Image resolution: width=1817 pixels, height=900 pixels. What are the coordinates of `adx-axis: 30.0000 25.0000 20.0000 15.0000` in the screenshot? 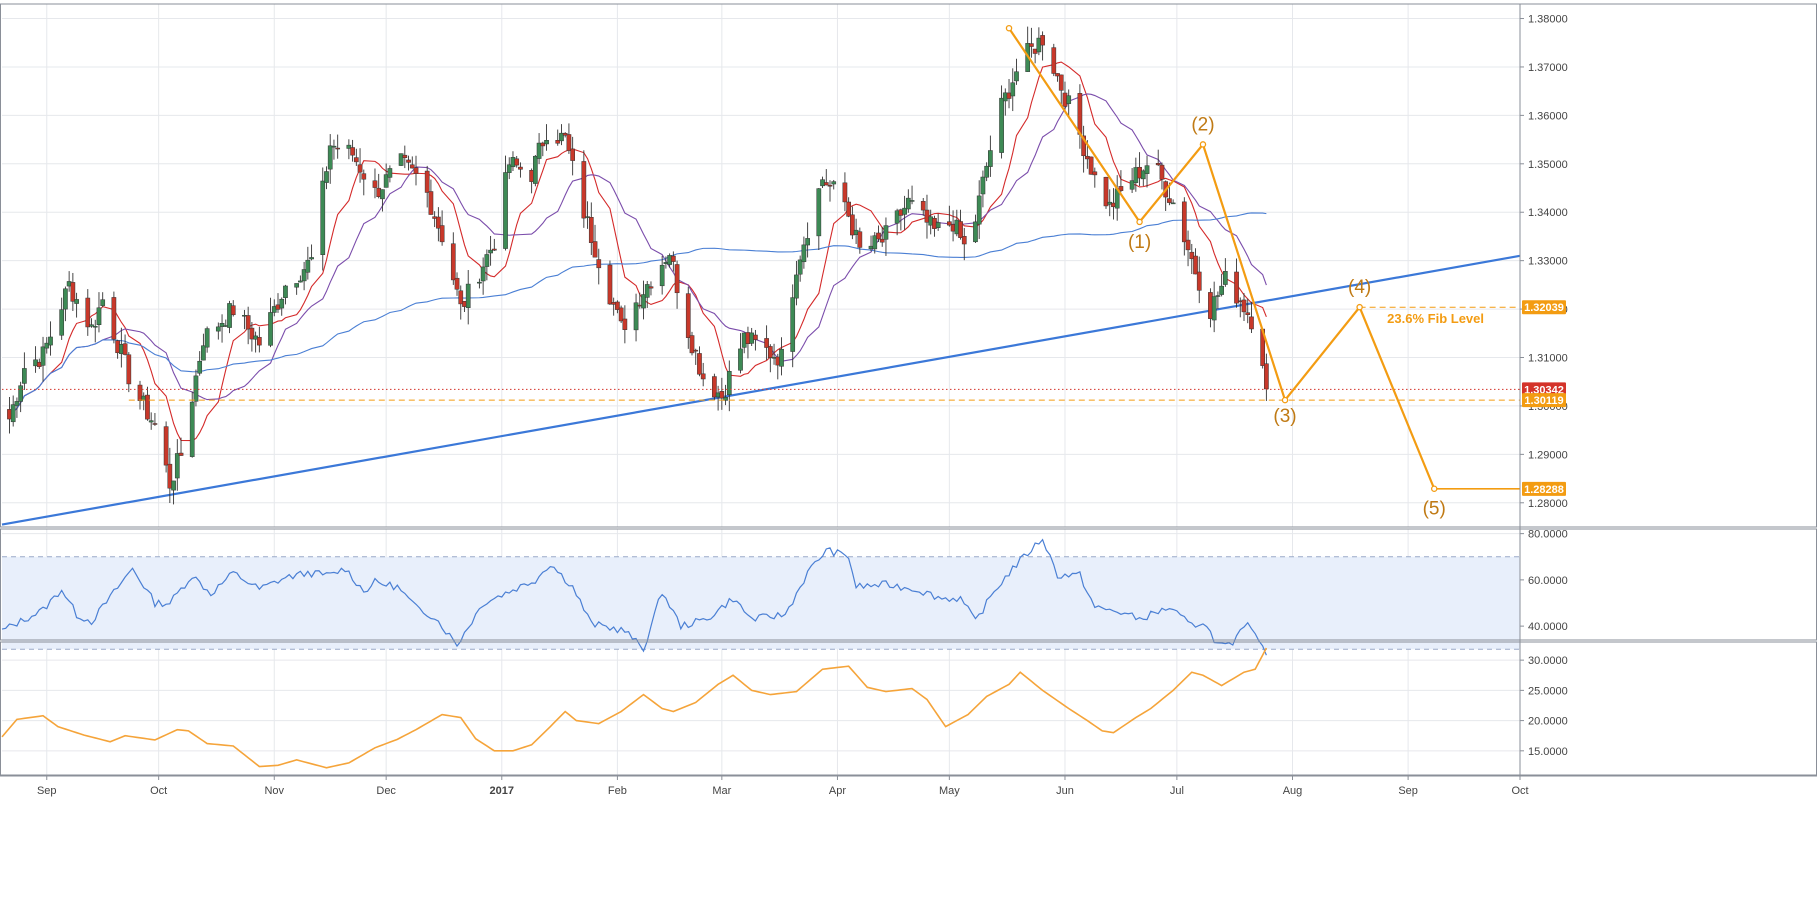 It's located at (1544, 706).